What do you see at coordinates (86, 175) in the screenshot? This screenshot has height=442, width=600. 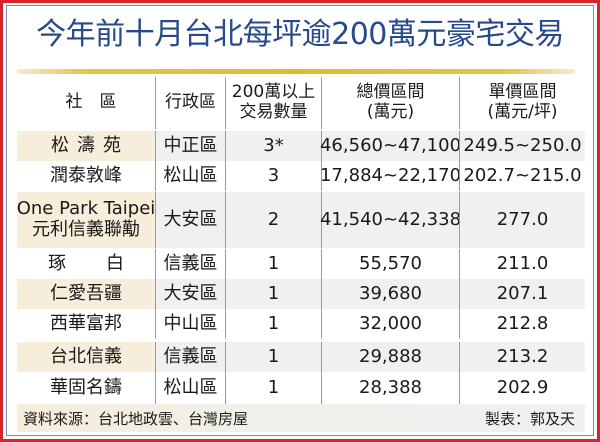 I see `cell-community: 潤泰敦峰` at bounding box center [86, 175].